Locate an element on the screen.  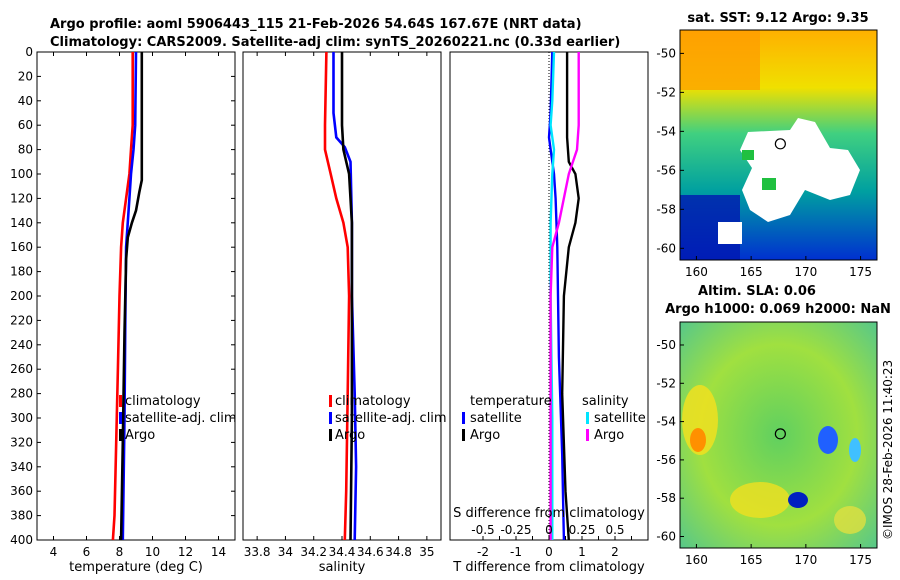
depth-tick-label-13: 260 is located at coordinates (21, 369).